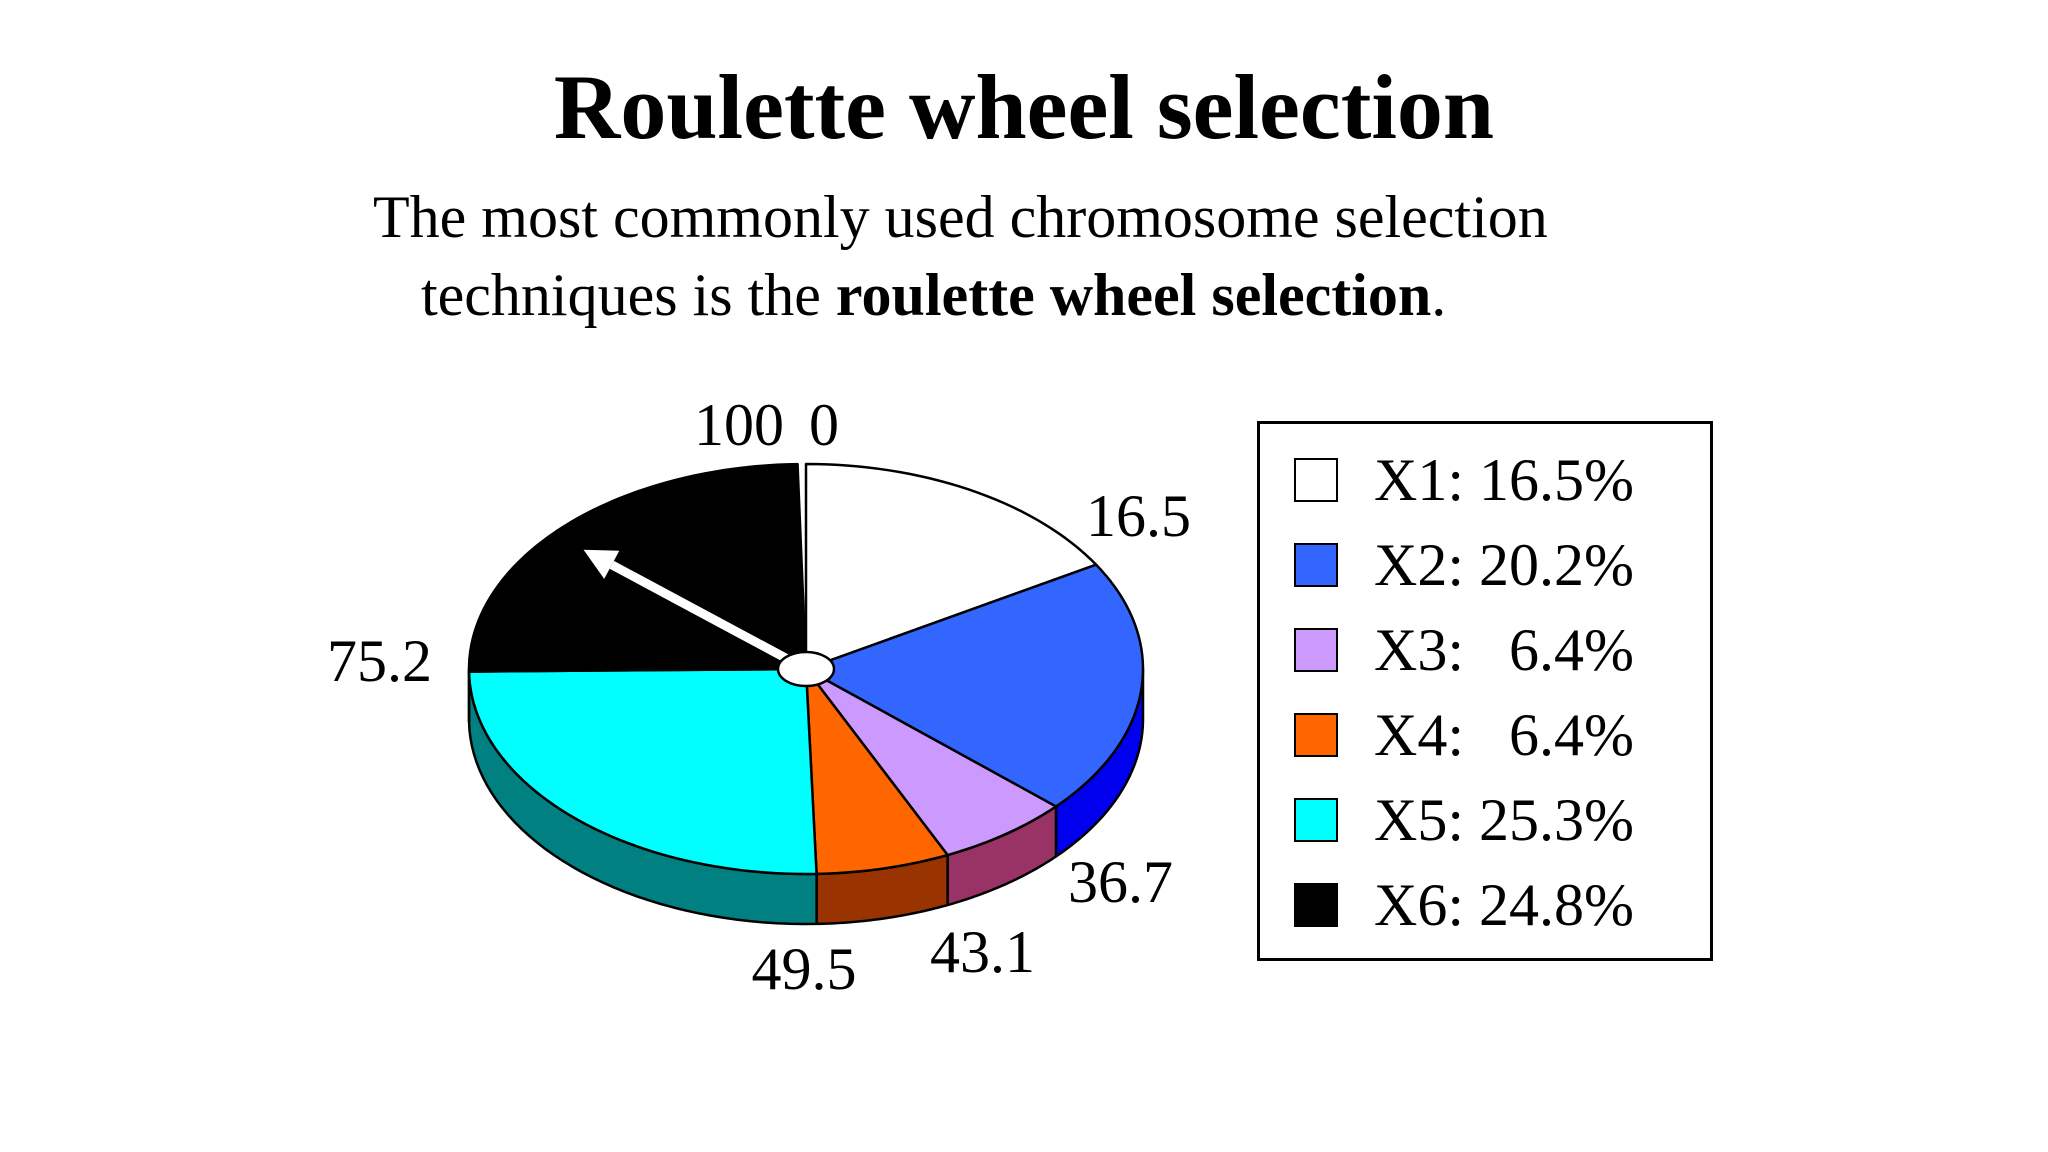  Describe the element at coordinates (1439, 295) in the screenshot. I see `subtitle-line-2-suffix: .` at that location.